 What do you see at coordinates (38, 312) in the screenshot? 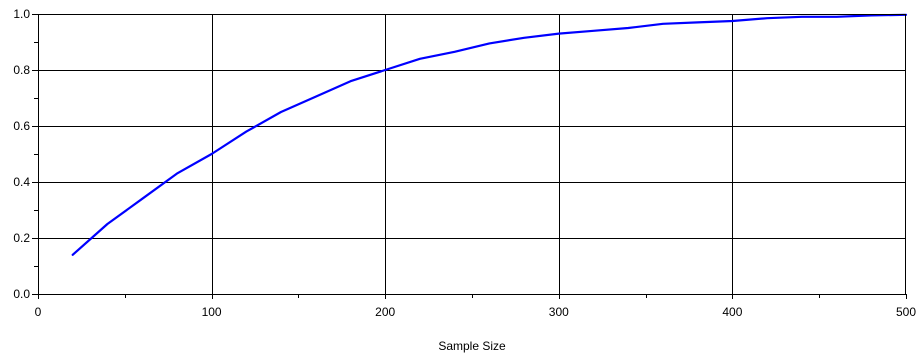
I see `x-tick-label: 0` at bounding box center [38, 312].